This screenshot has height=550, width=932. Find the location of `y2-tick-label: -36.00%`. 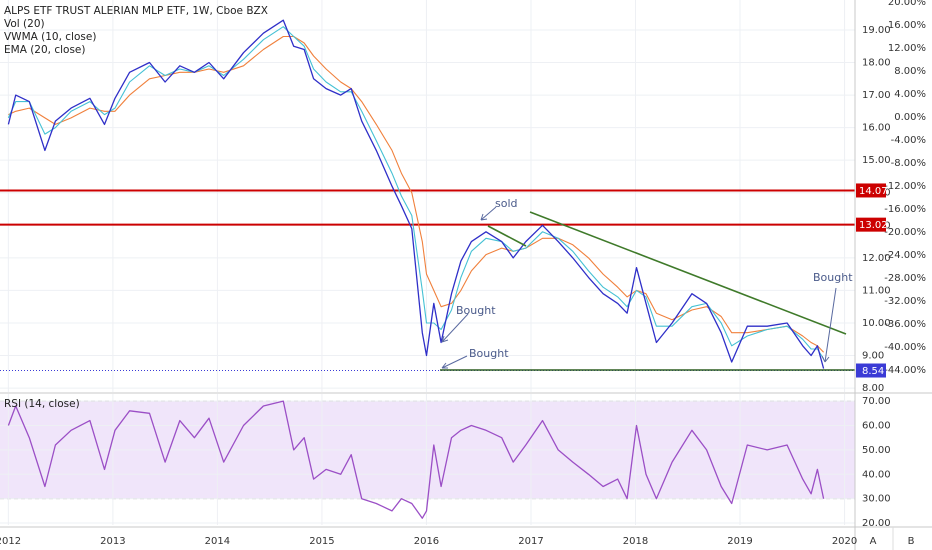

y2-tick-label: -36.00% is located at coordinates (905, 324).